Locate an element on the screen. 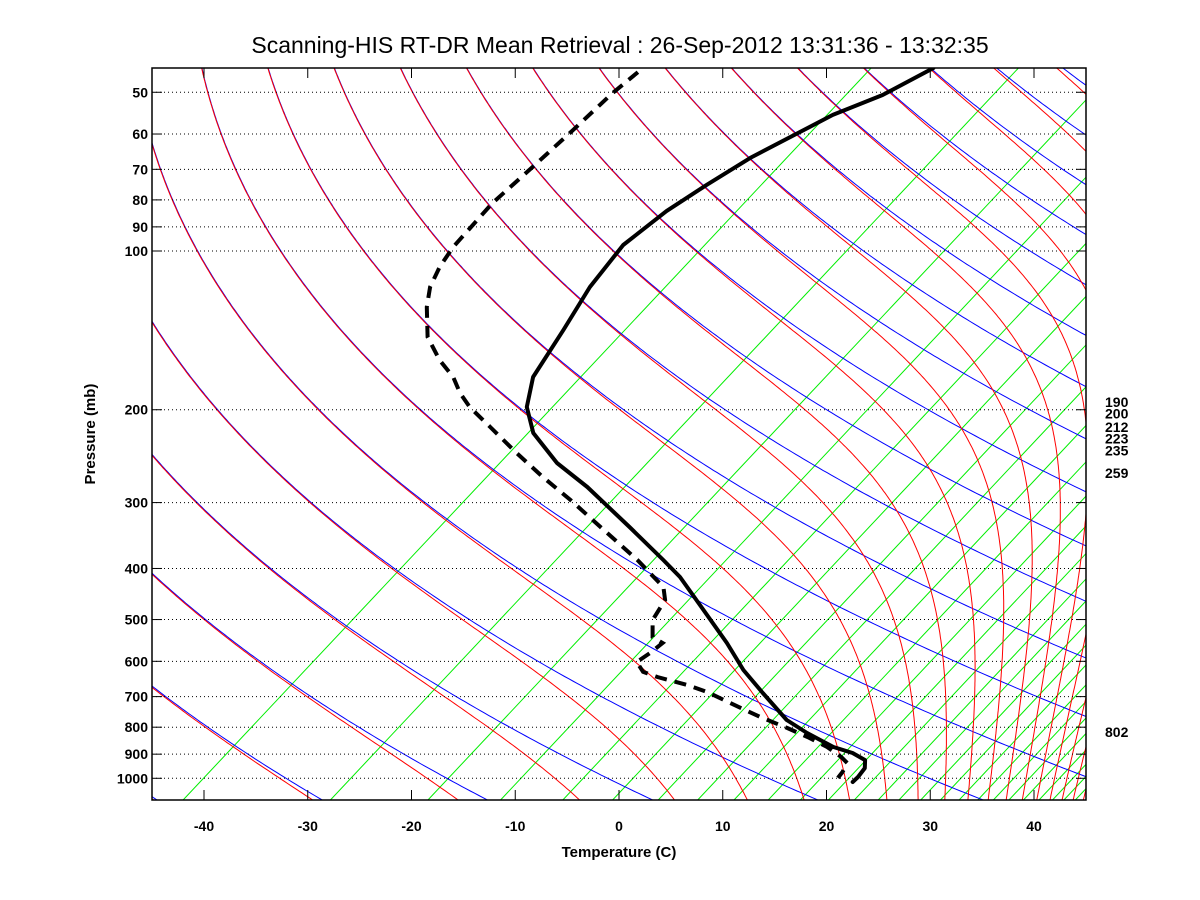 The width and height of the screenshot is (1200, 900). right-level-label: 259 is located at coordinates (1117, 473).